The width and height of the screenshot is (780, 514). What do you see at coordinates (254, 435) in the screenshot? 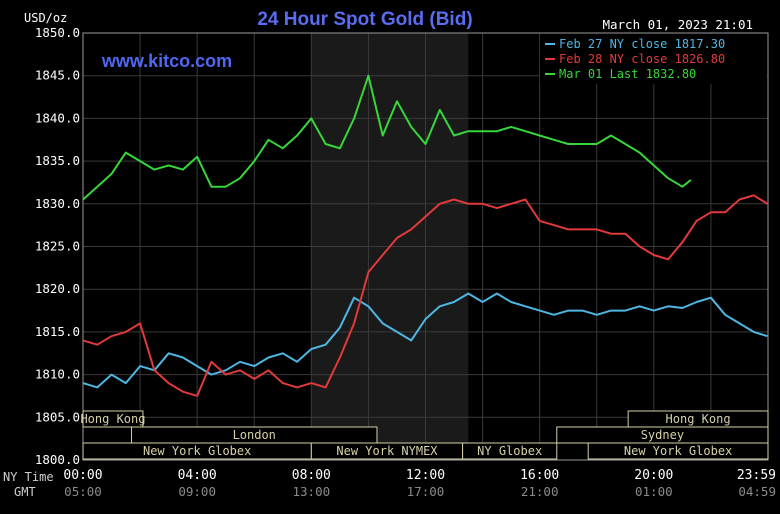
I see `session-label: London` at bounding box center [254, 435].